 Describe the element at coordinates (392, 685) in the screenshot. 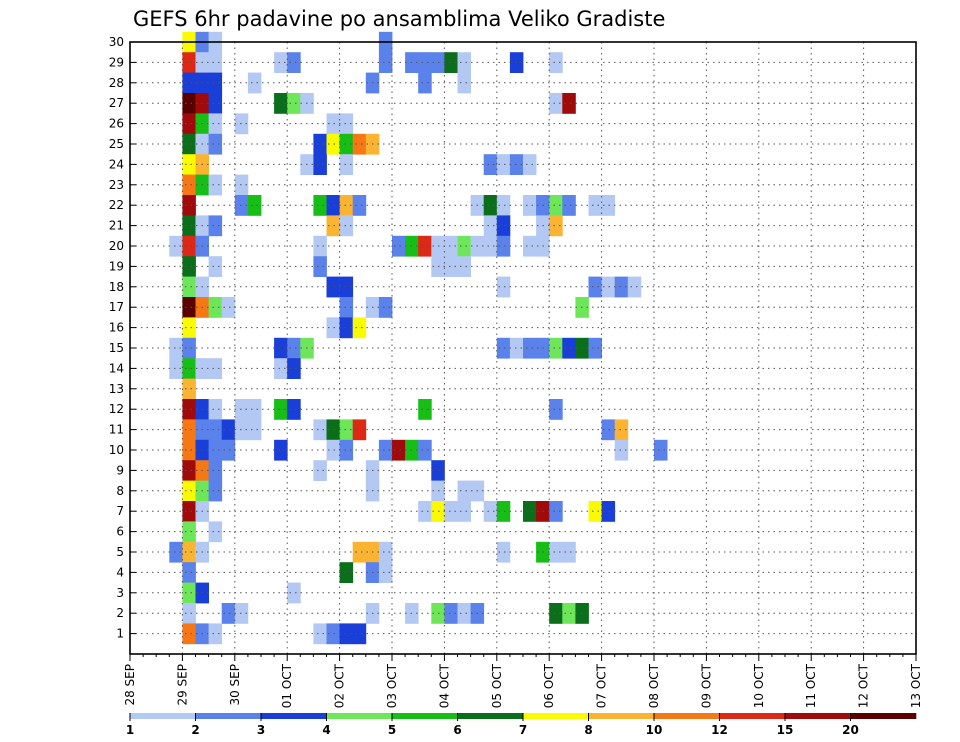

I see `x-tick-label: 03 OCT` at that location.